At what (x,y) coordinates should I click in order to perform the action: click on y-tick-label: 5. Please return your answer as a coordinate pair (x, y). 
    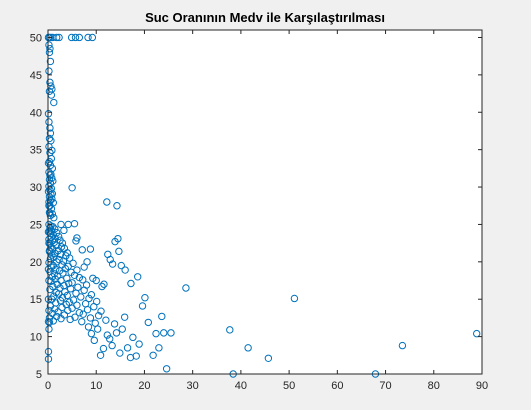
    Looking at the image, I should click on (39, 375).